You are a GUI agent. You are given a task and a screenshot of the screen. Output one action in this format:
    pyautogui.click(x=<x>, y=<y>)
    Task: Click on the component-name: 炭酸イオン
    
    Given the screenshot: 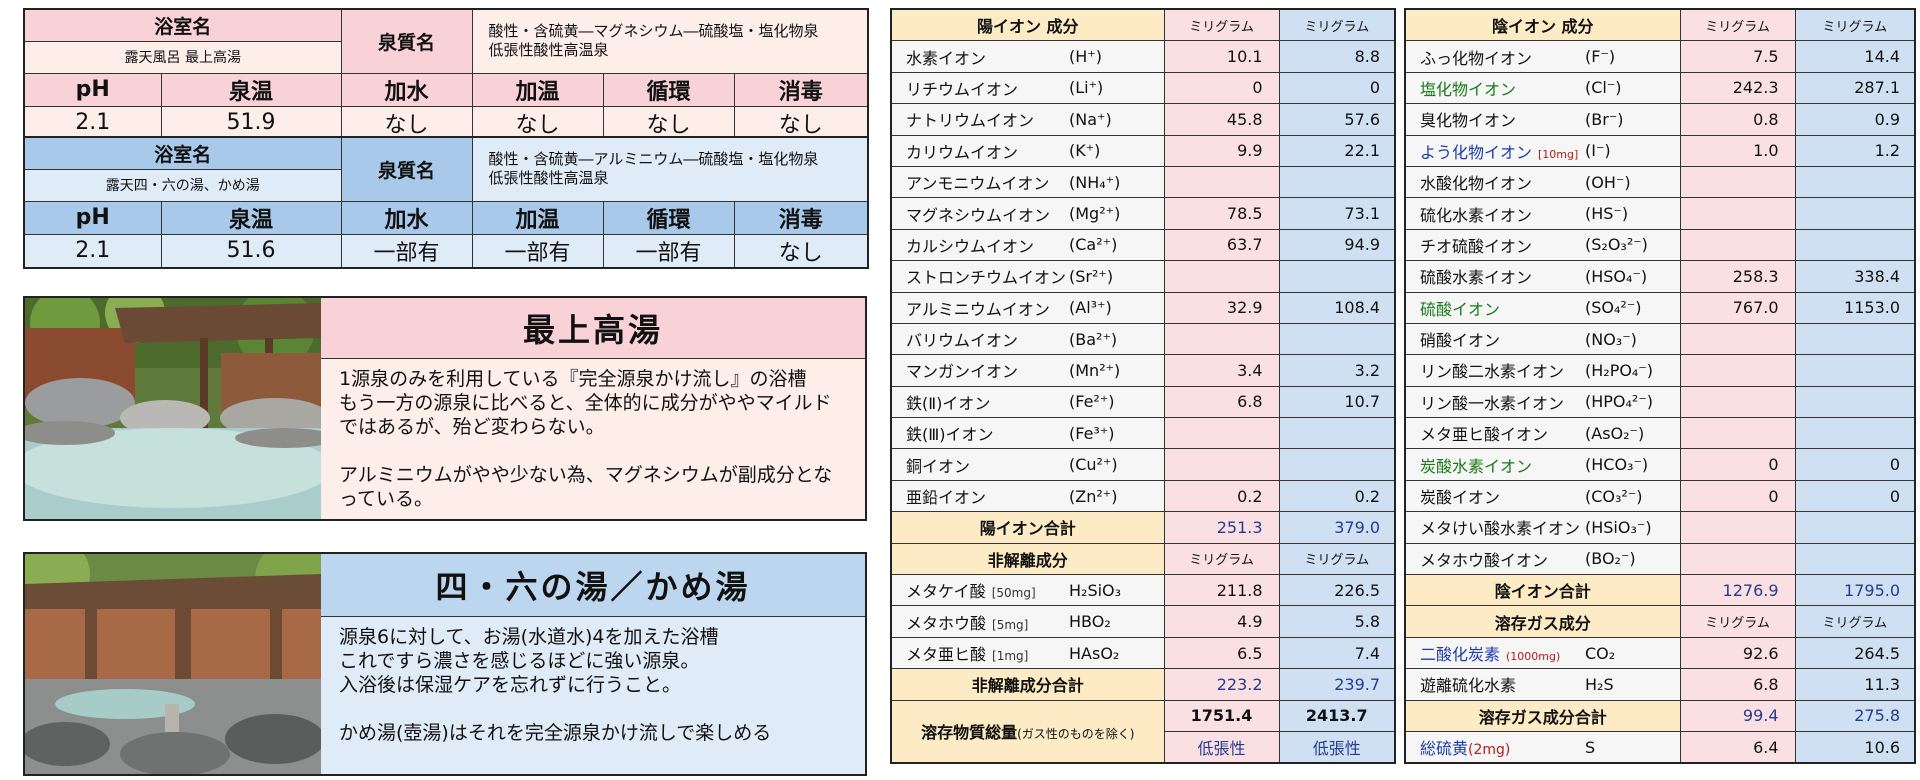 What is the action you would take?
    pyautogui.click(x=1492, y=496)
    